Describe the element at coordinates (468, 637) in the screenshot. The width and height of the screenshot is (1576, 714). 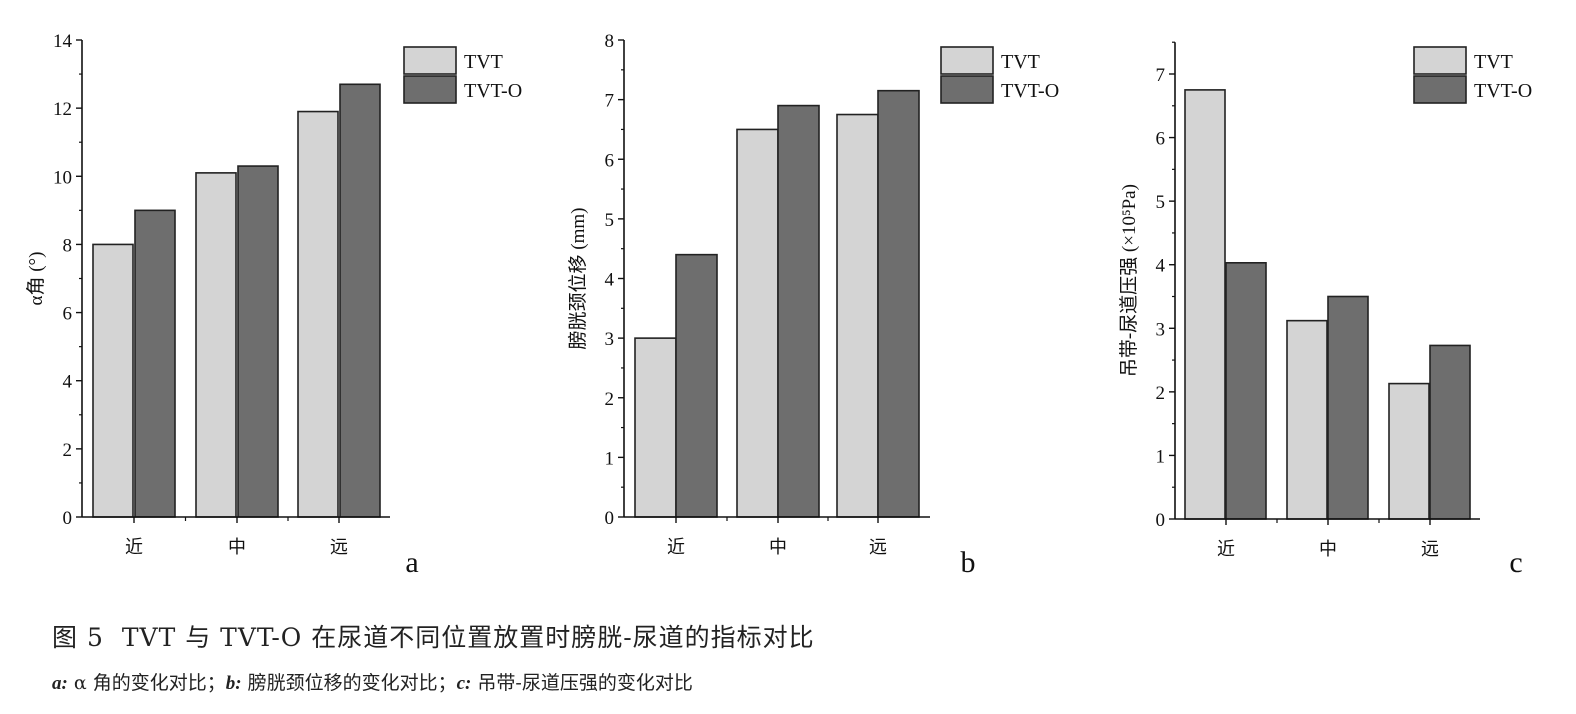
I see `figure-title: TVT 与 TVT-O 在尿道不同位置放置时膀胱-尿道的指标对比` at that location.